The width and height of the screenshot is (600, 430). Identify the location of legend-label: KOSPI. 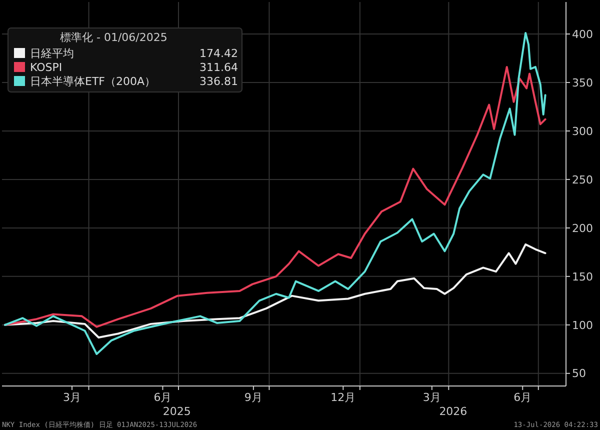
(46, 67).